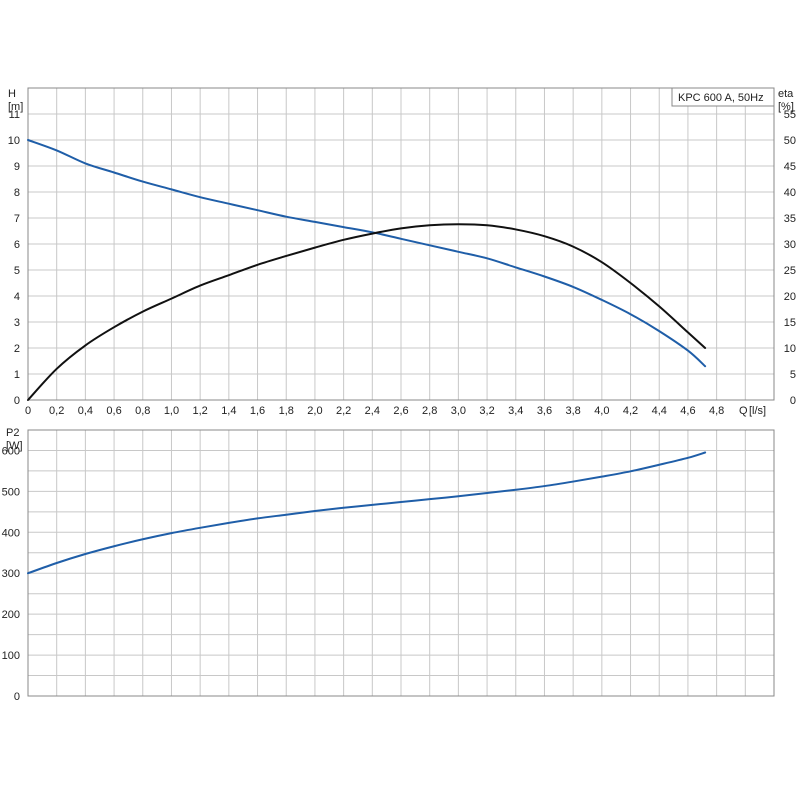  I want to click on x-tick-label: 0,6, so click(113, 411).